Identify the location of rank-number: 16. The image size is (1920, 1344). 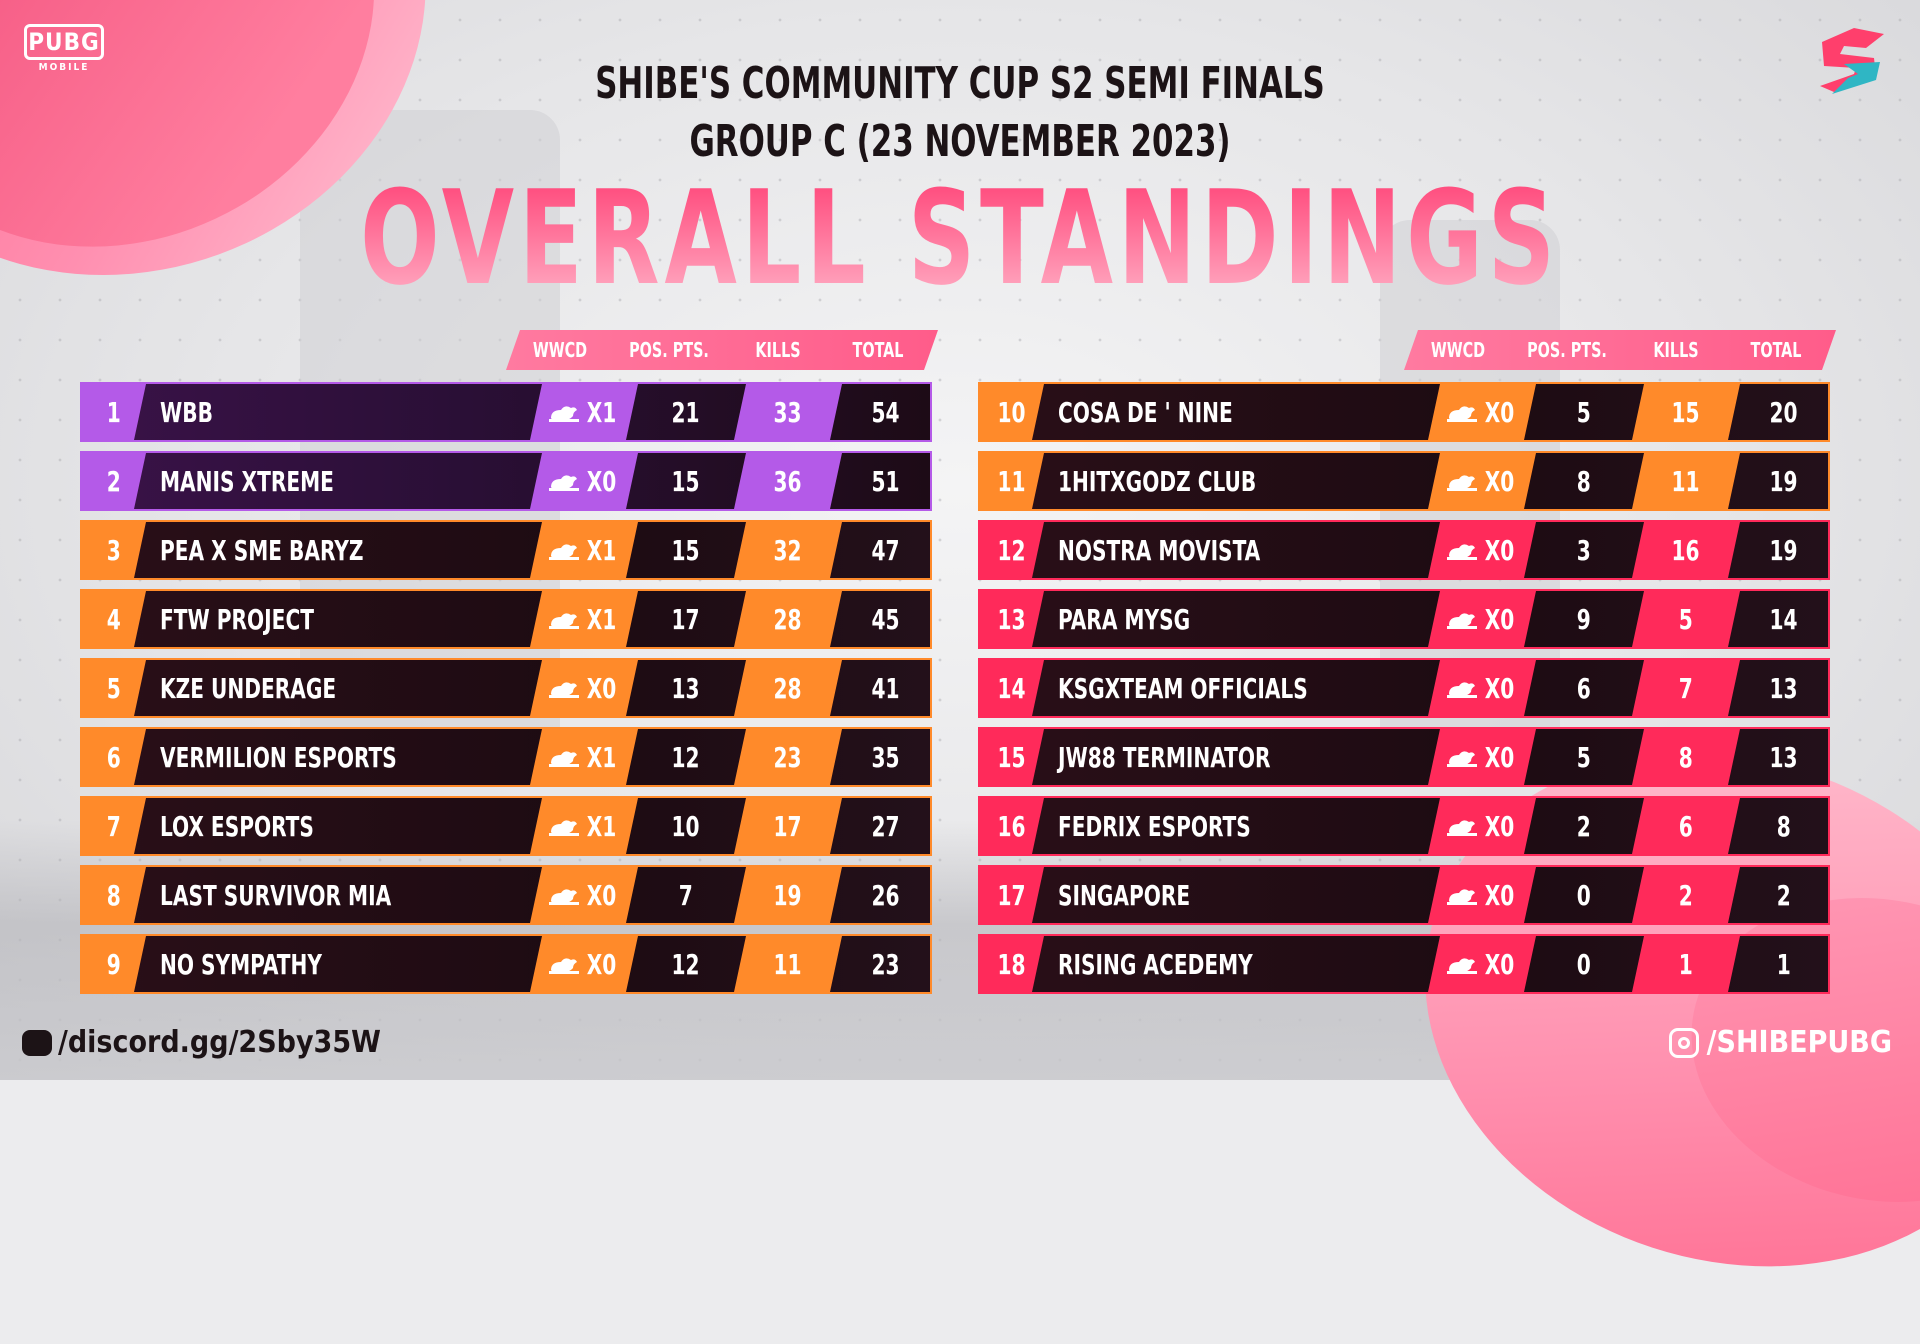
(1012, 826).